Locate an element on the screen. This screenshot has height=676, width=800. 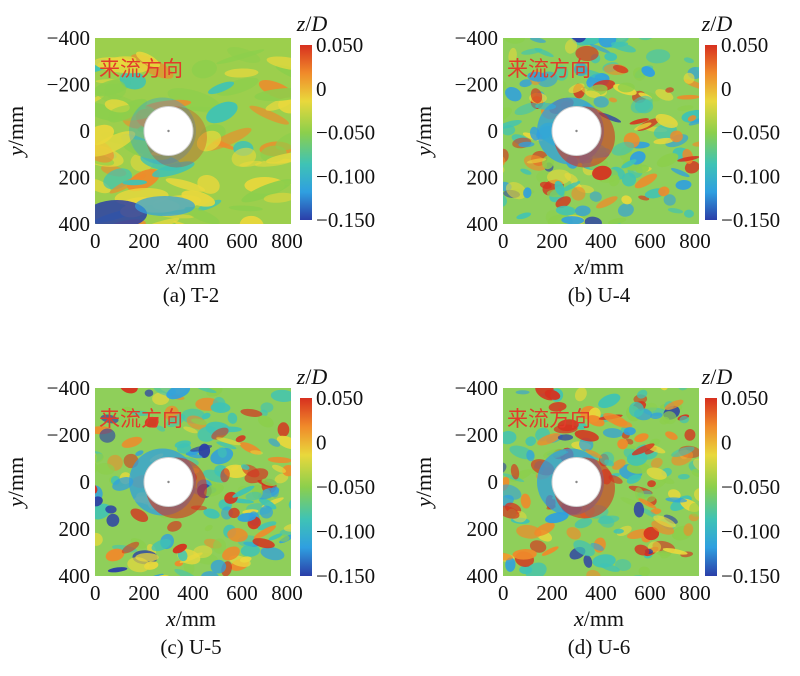
colorbar-tick-label: 0.050 is located at coordinates (744, 398).